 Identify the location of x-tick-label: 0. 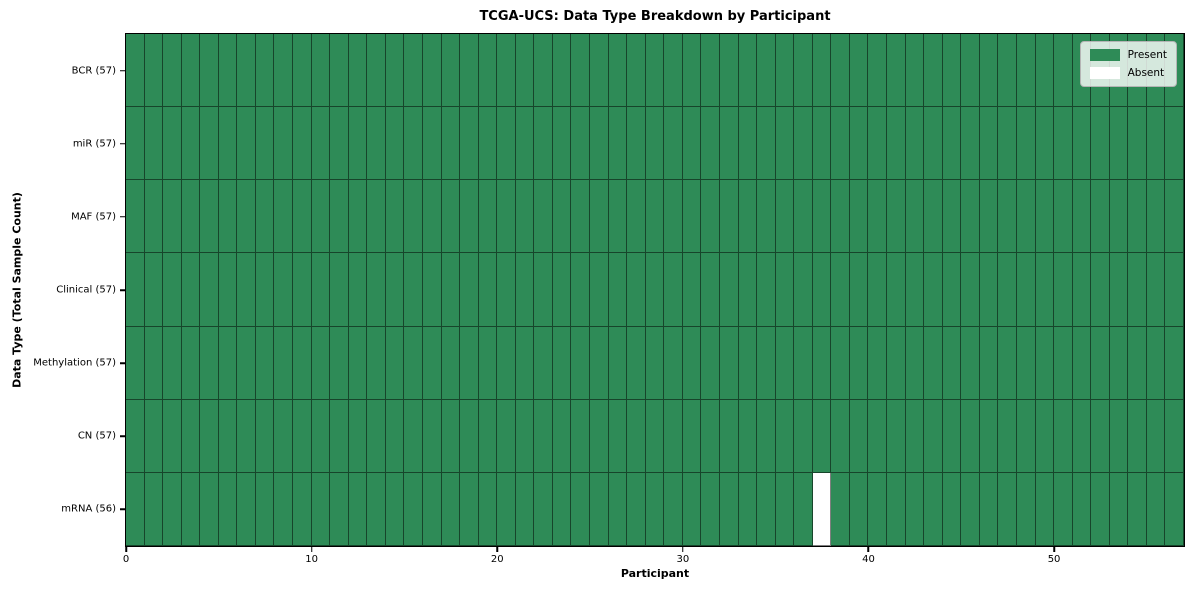
(126, 559).